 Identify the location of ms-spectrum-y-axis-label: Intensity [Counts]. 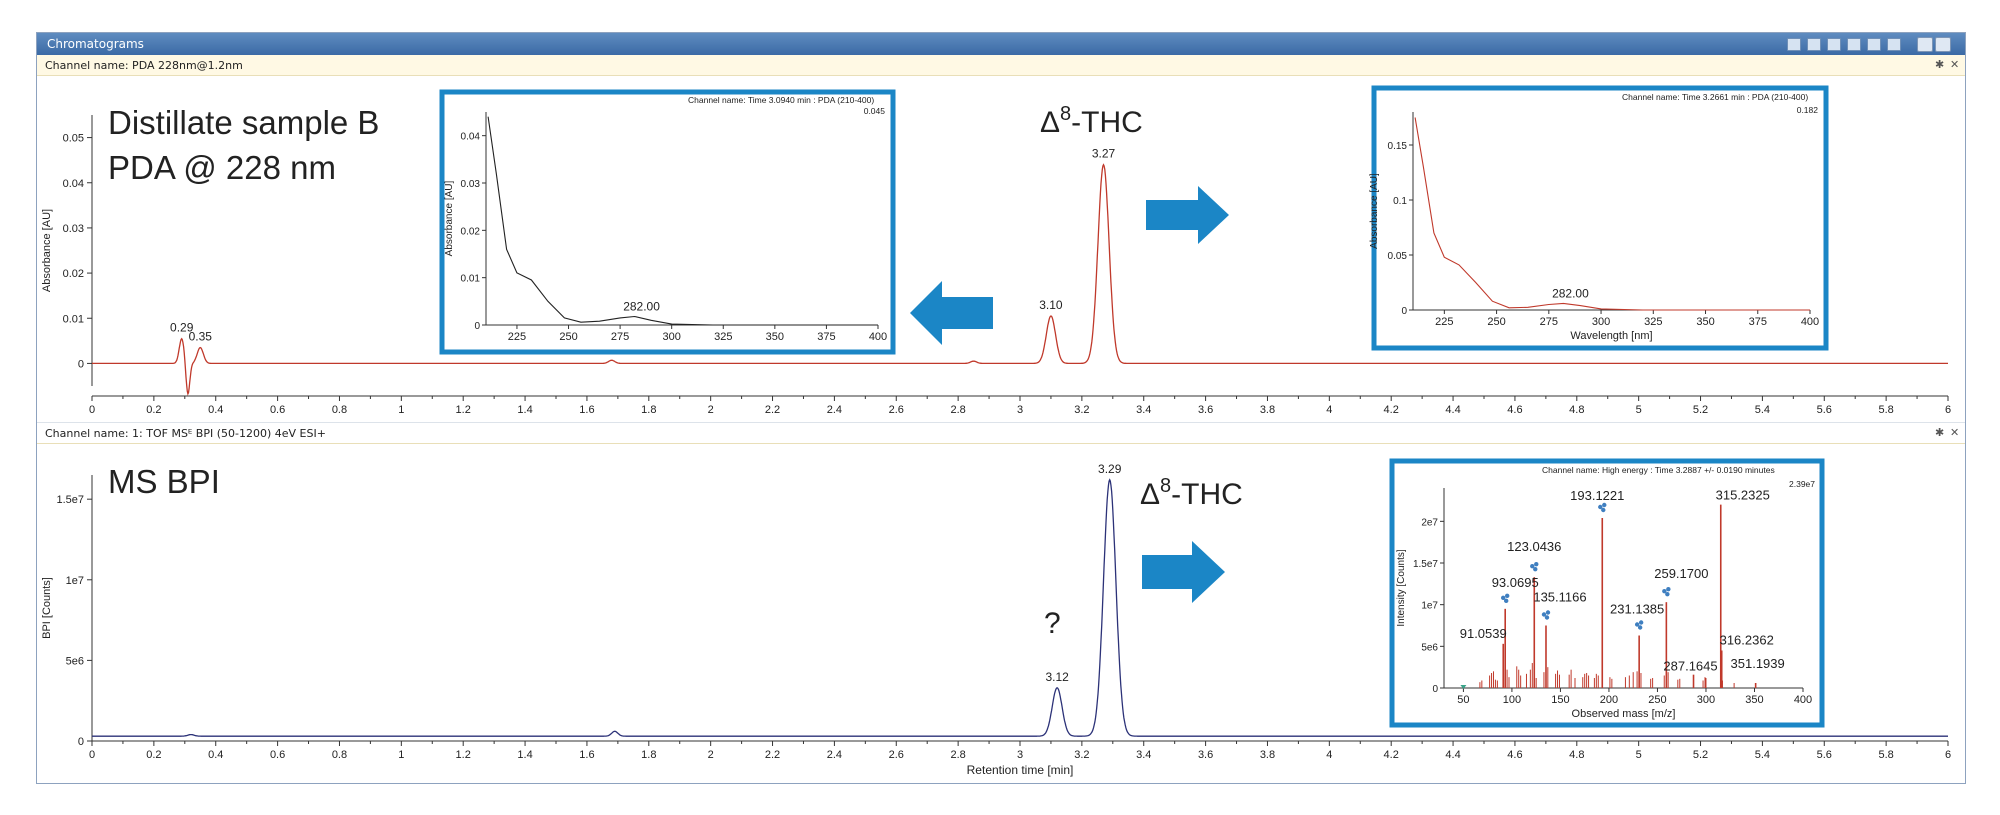
(1401, 587).